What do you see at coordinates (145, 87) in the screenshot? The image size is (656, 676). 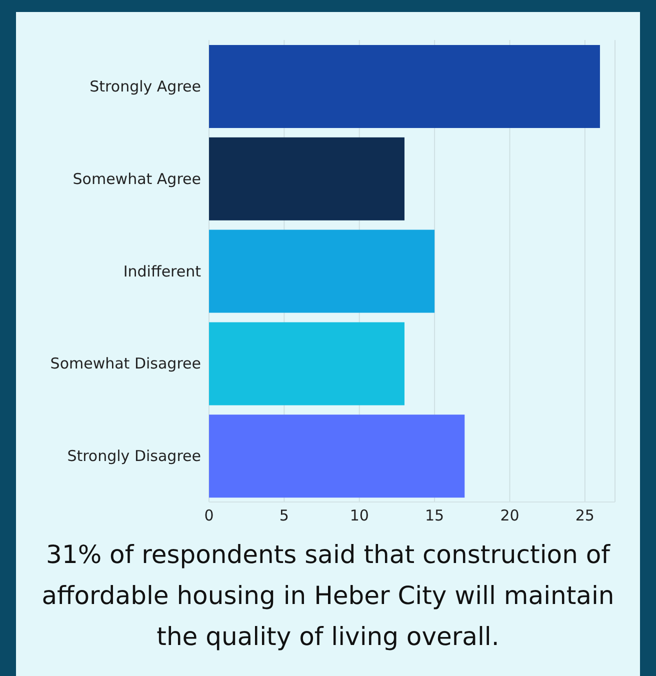 I see `y-tick-label: Strongly Agree` at bounding box center [145, 87].